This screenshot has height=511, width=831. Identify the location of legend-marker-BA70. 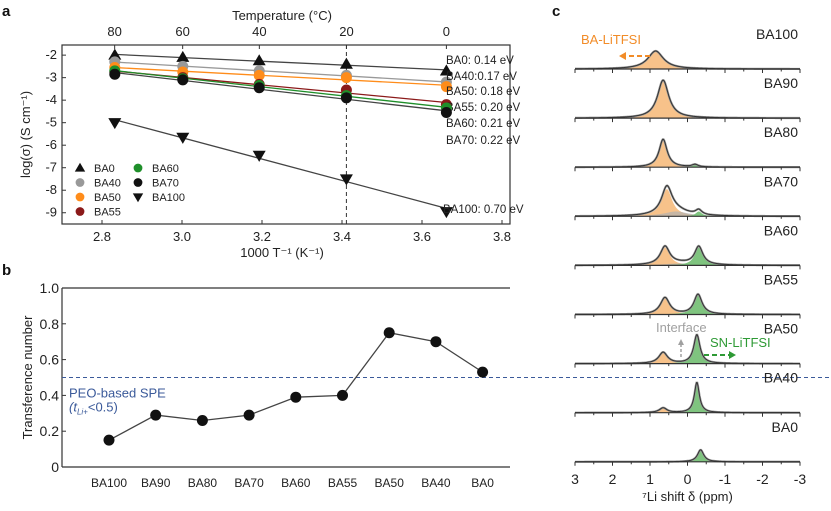
(138, 182).